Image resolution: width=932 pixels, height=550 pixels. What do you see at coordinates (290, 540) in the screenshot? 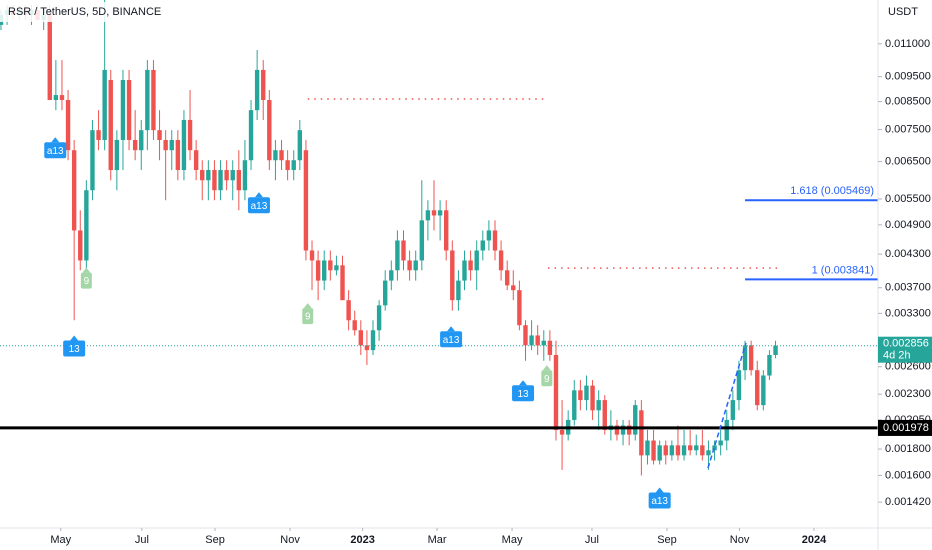
I see `x-tick-label: Nov` at bounding box center [290, 540].